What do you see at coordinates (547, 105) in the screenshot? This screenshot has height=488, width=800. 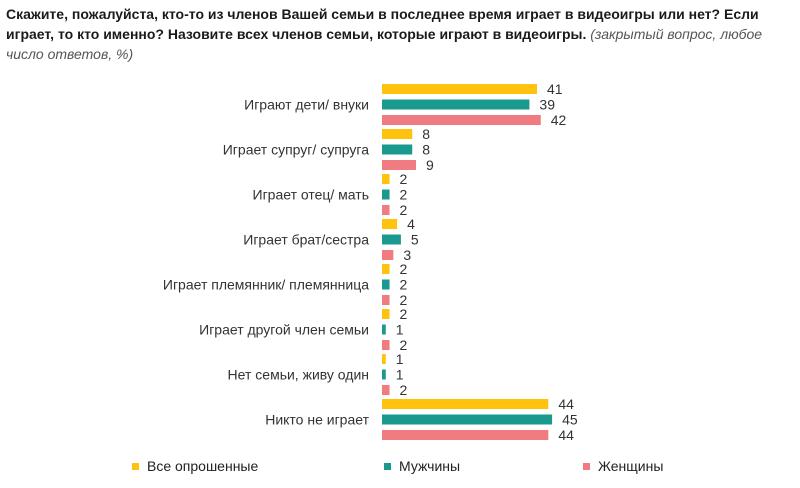 I see `value-label: 39` at bounding box center [547, 105].